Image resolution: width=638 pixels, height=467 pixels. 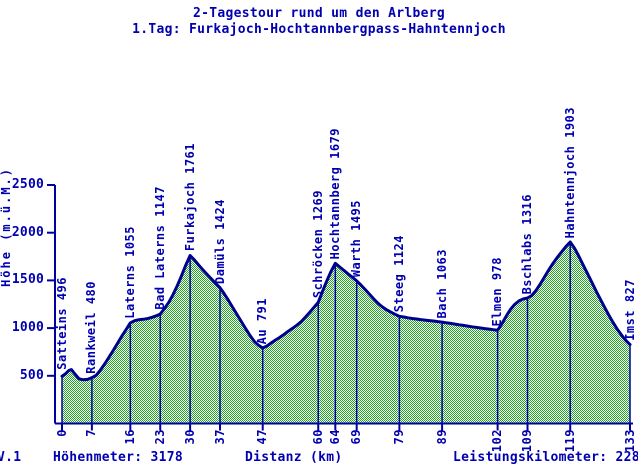 What do you see at coordinates (497, 441) in the screenshot?
I see `x-tick-label: 102` at bounding box center [497, 441].